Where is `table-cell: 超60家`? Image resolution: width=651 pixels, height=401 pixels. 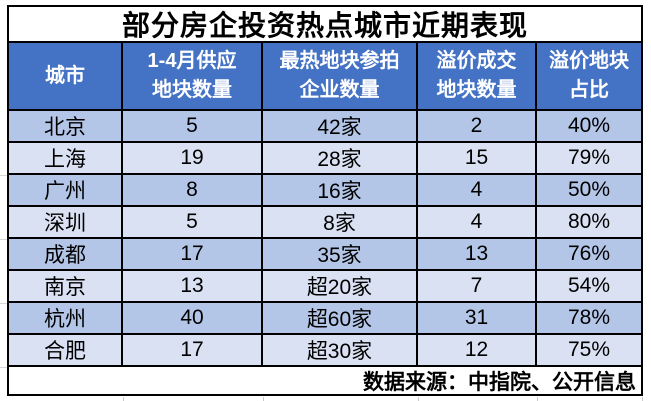 table-cell: 超60家 is located at coordinates (340, 318).